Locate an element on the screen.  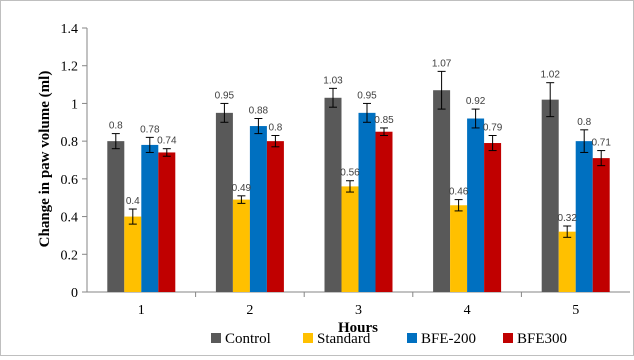
data-label: 0.78 is located at coordinates (150, 129).